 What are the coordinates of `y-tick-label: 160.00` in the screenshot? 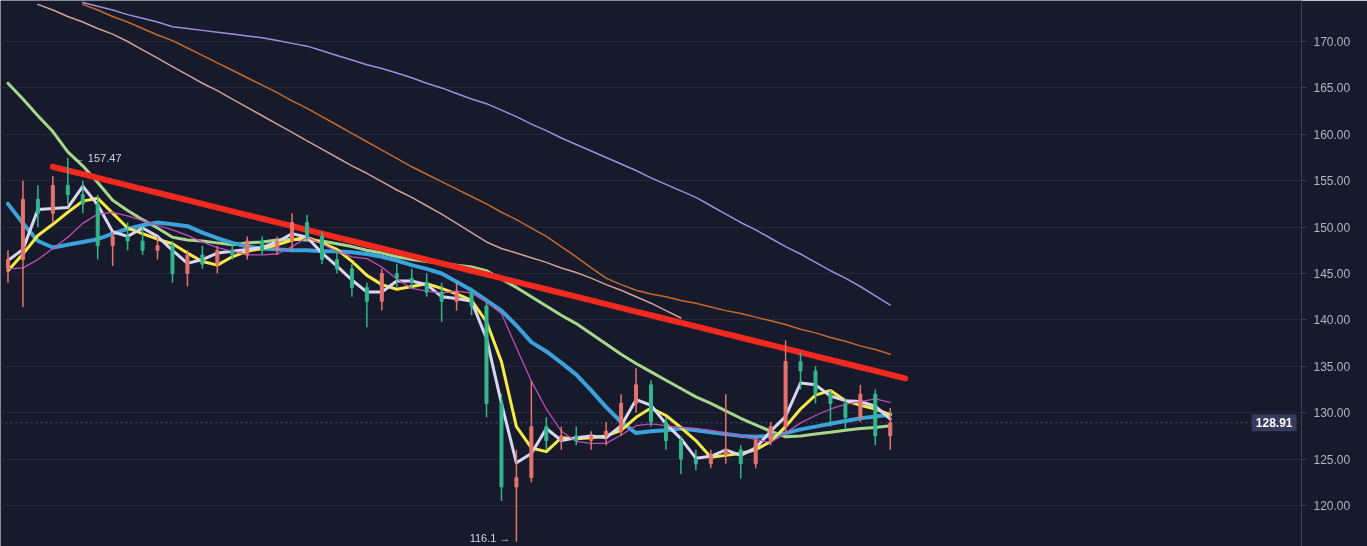 It's located at (1332, 134).